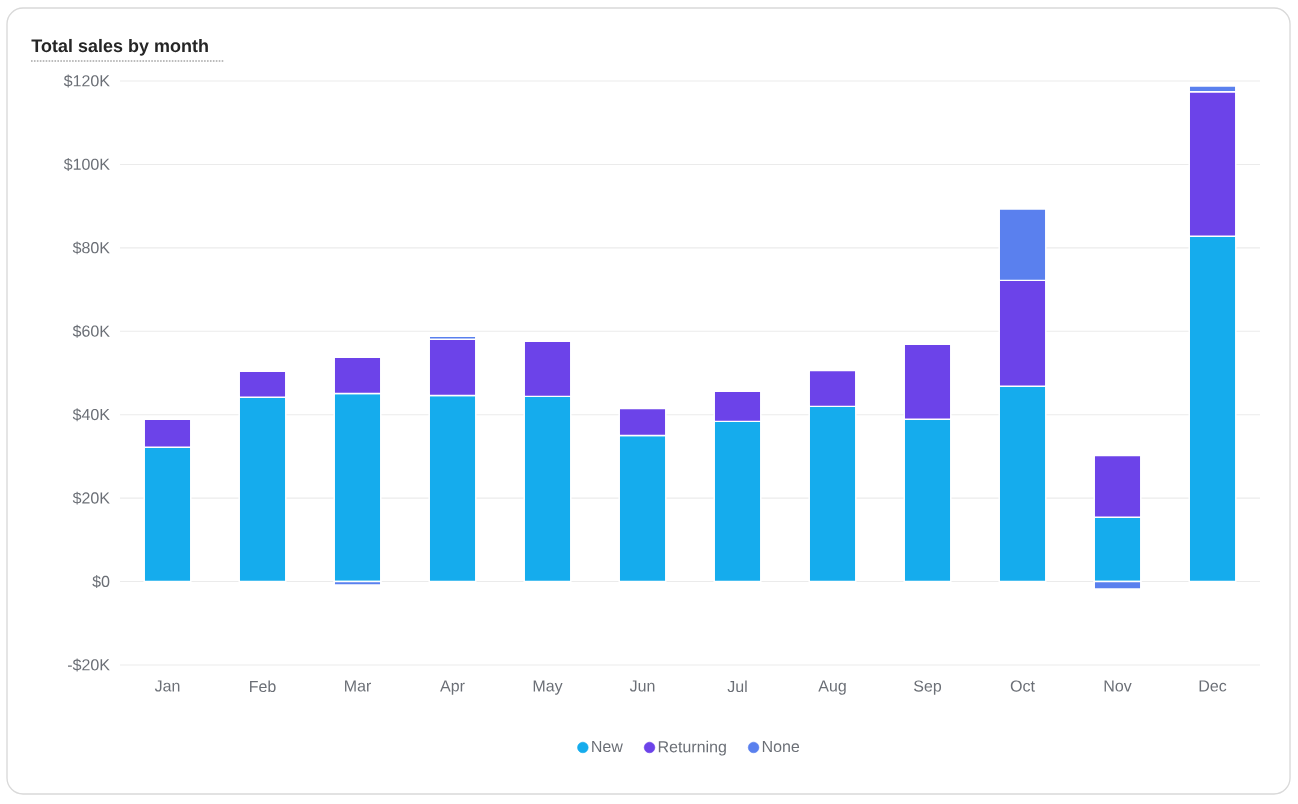 Image resolution: width=1298 pixels, height=804 pixels. Describe the element at coordinates (88, 665) in the screenshot. I see `y-tick-label: -$20K` at that location.